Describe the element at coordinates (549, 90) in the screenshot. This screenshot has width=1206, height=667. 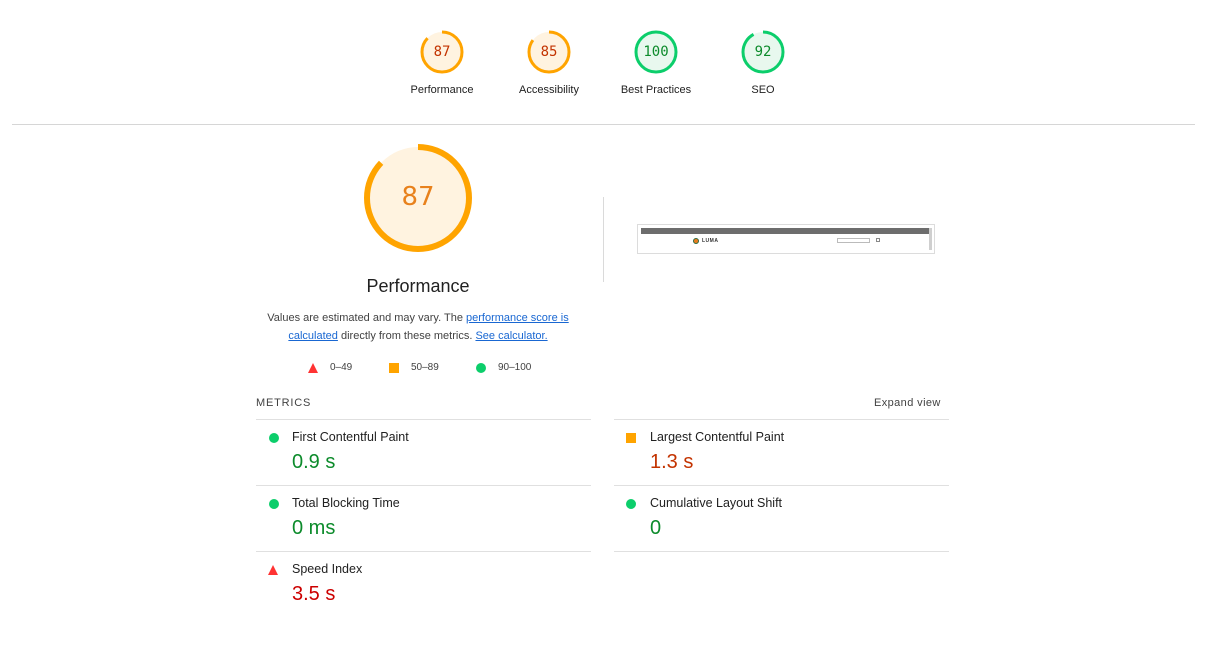
I see `accessibility-label: Accessibility` at that location.